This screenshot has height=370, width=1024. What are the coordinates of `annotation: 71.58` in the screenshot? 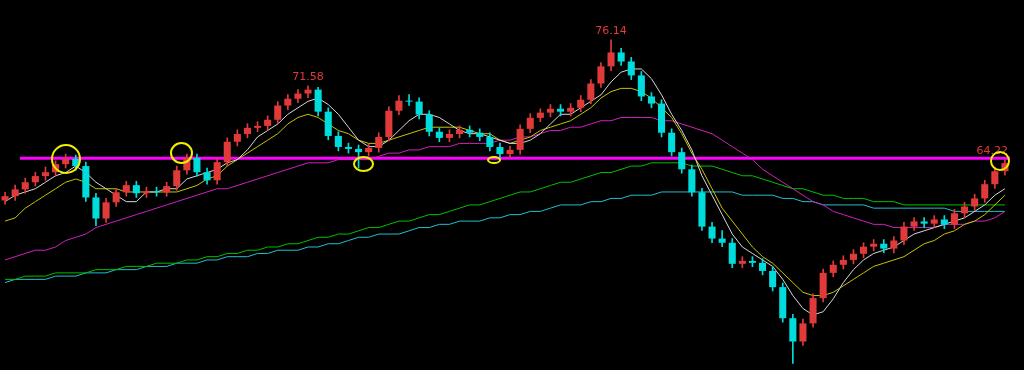 It's located at (308, 77).